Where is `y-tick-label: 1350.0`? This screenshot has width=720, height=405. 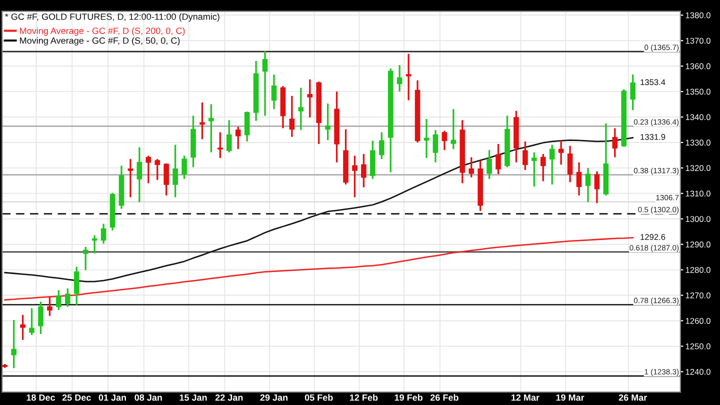 y-tick-label: 1350.0 is located at coordinates (698, 91).